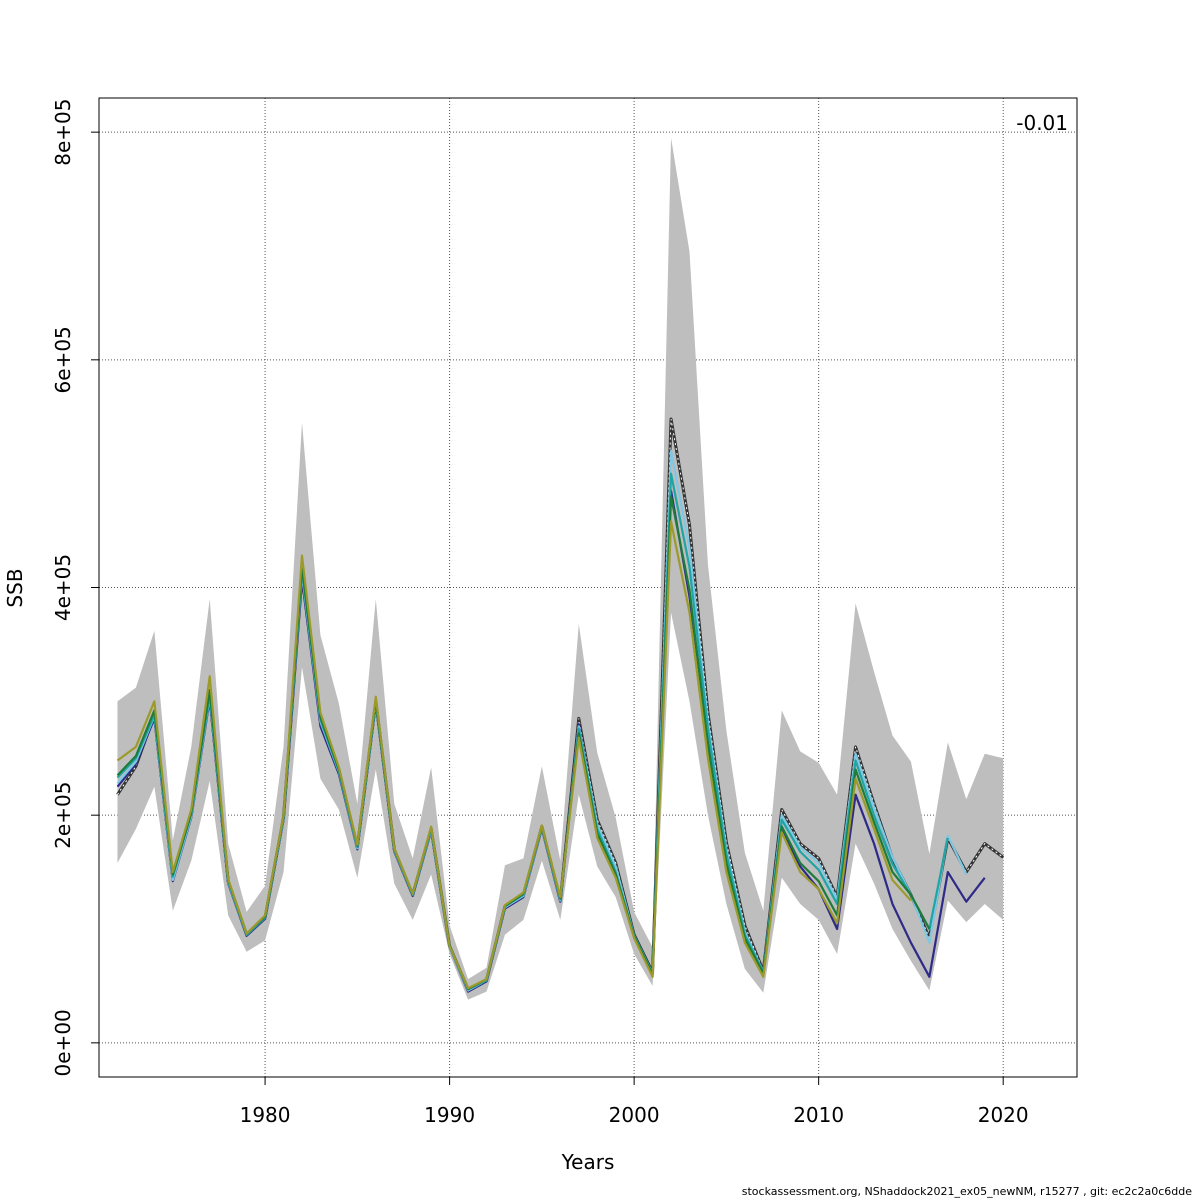  I want to click on x-axis-label: Years, so click(588, 1162).